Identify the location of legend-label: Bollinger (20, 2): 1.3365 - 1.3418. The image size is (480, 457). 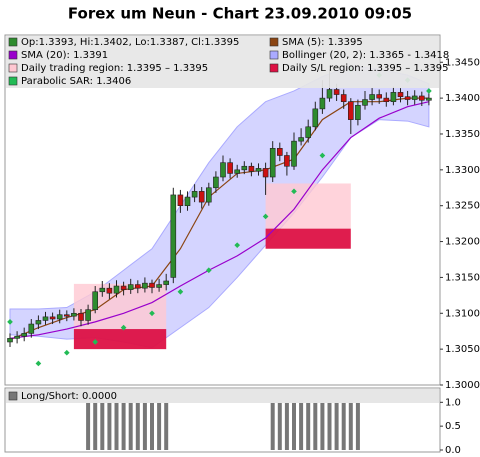
(365, 55).